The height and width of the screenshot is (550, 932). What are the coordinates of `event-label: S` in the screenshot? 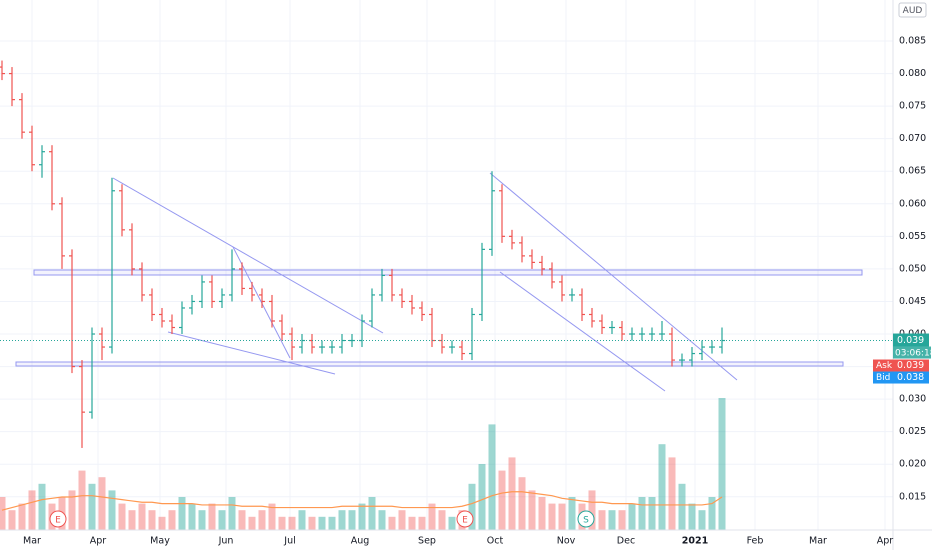 It's located at (586, 521).